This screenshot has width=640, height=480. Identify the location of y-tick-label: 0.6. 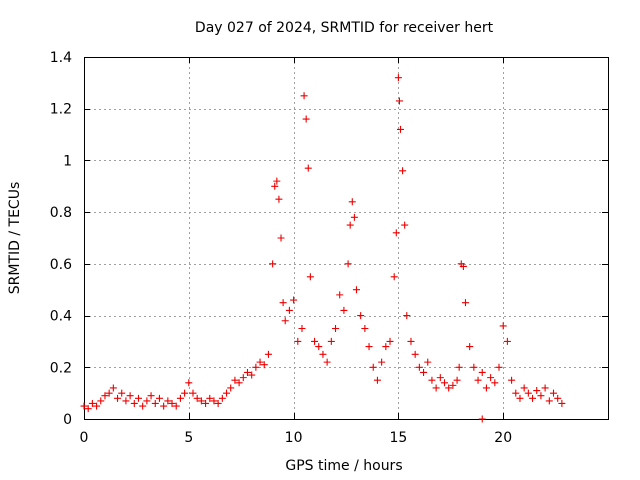
(61, 265).